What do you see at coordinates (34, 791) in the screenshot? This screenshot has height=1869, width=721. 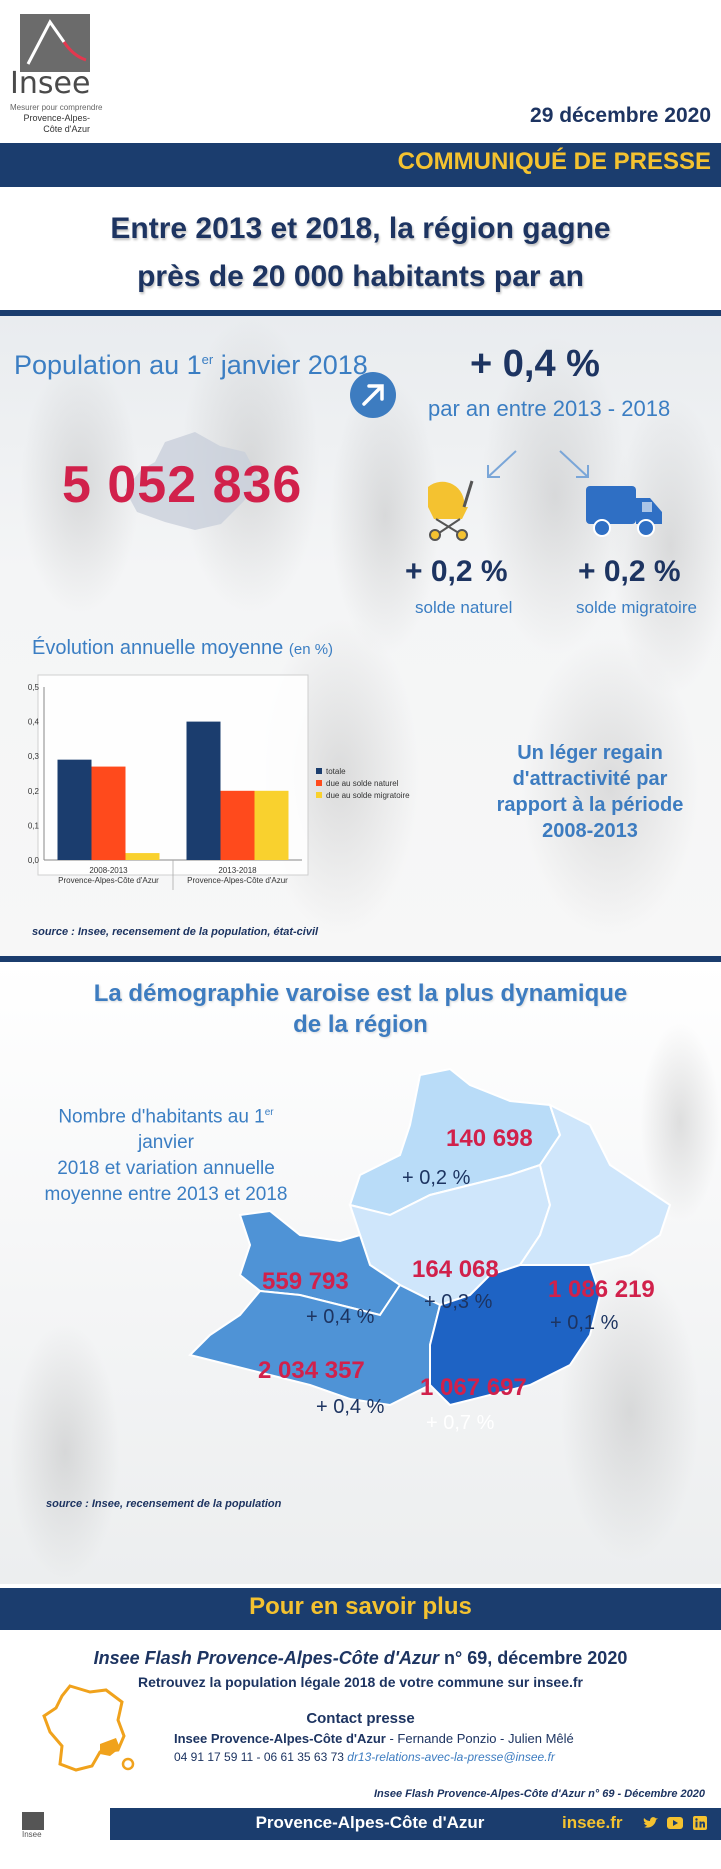 I see `y-tick-label: 0,2` at bounding box center [34, 791].